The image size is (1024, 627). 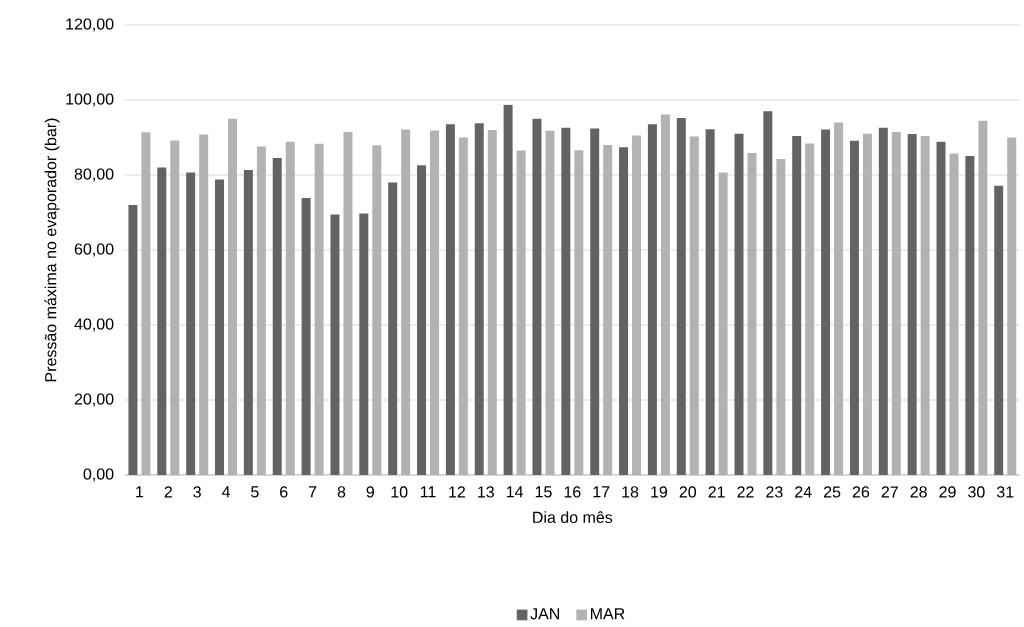 What do you see at coordinates (572, 492) in the screenshot?
I see `x-tick-label: 16` at bounding box center [572, 492].